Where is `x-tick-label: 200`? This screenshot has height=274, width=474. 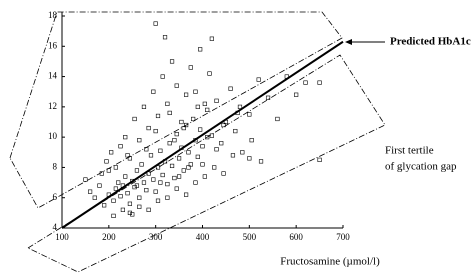
x-tick-label: 200 is located at coordinates (109, 237).